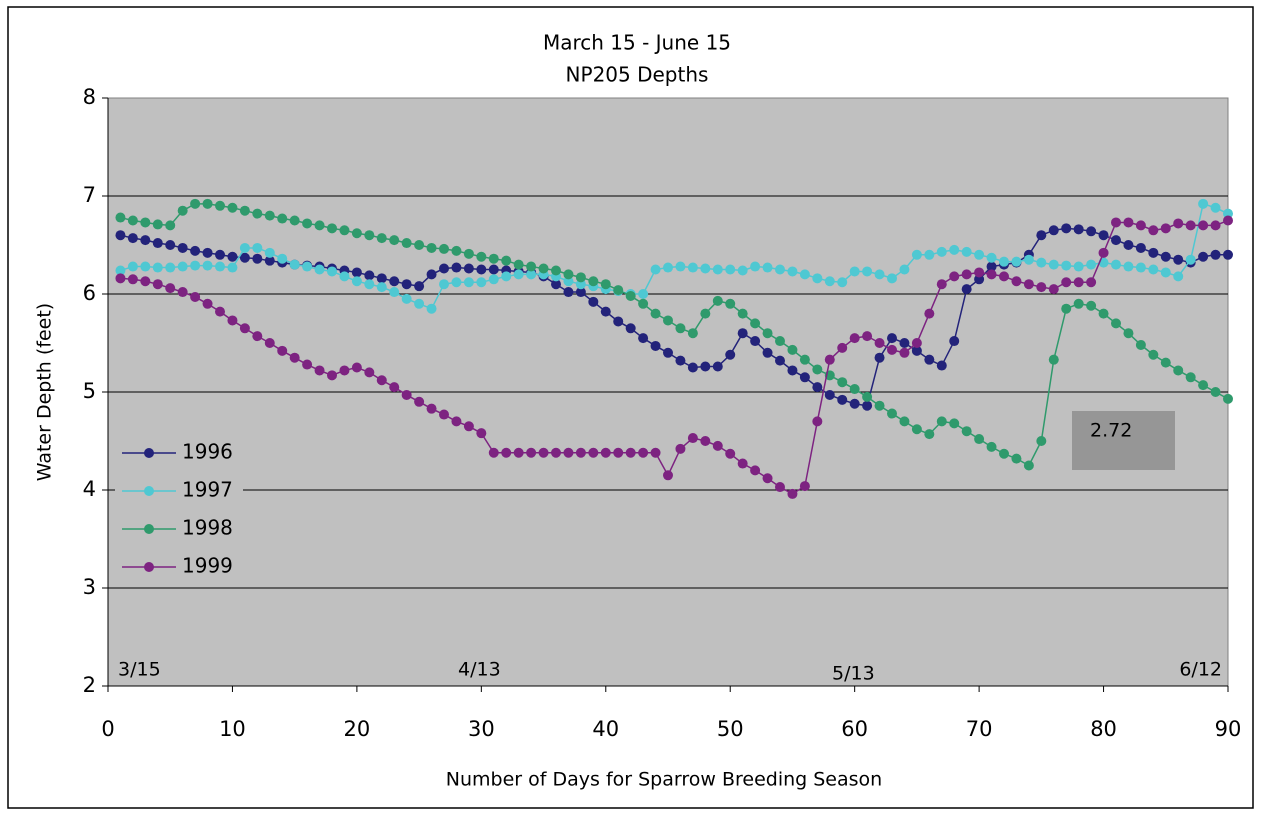 Image resolution: width=1261 pixels, height=820 pixels. Describe the element at coordinates (89, 97) in the screenshot. I see `y-tick-label: 8` at that location.